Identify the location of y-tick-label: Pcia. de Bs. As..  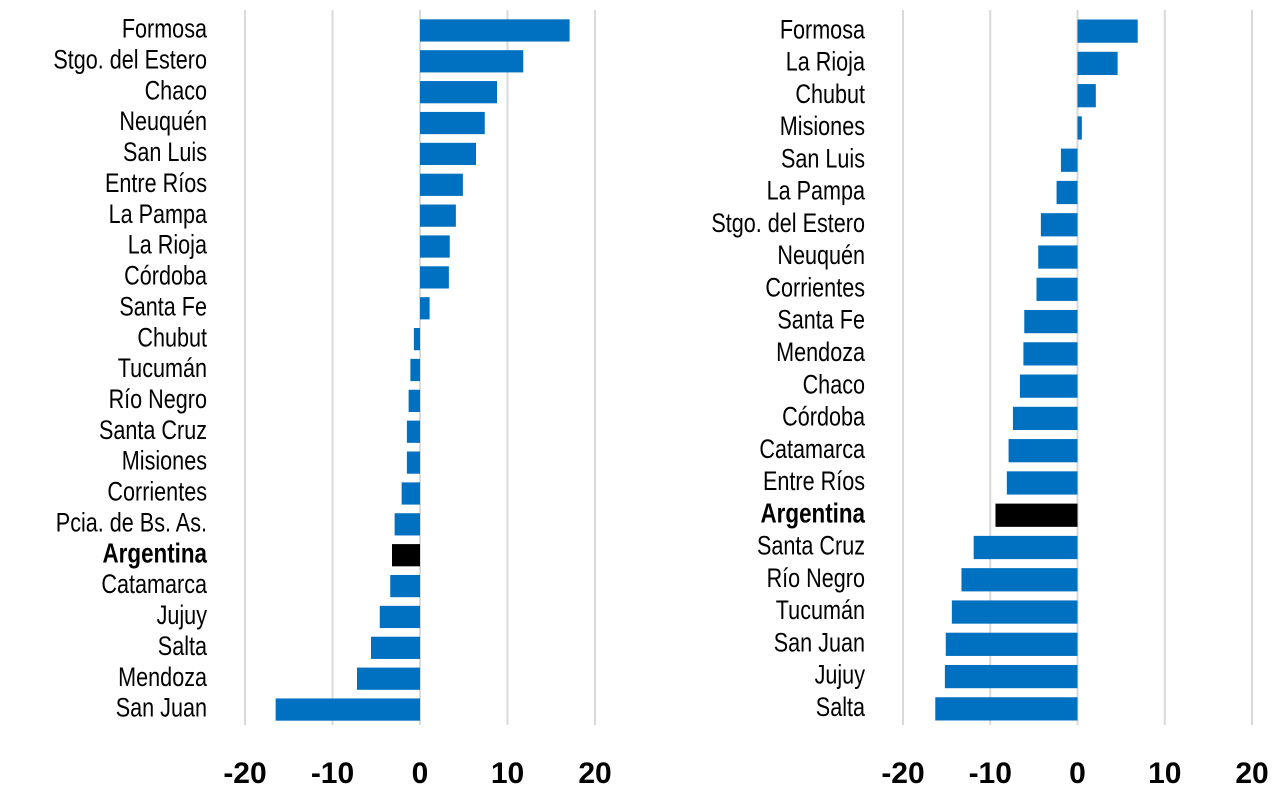
(131, 523).